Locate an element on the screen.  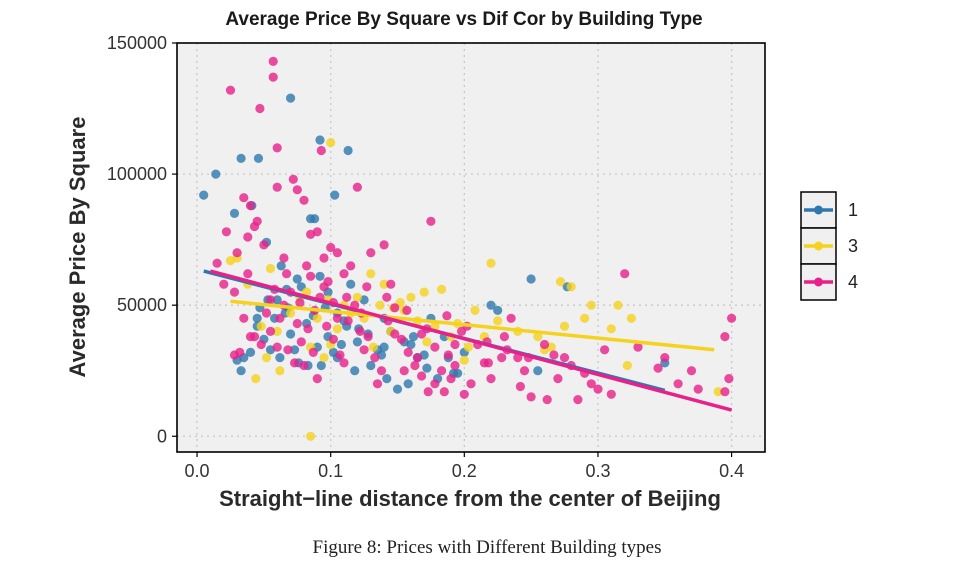
x-tick-label: 0.4 is located at coordinates (731, 471).